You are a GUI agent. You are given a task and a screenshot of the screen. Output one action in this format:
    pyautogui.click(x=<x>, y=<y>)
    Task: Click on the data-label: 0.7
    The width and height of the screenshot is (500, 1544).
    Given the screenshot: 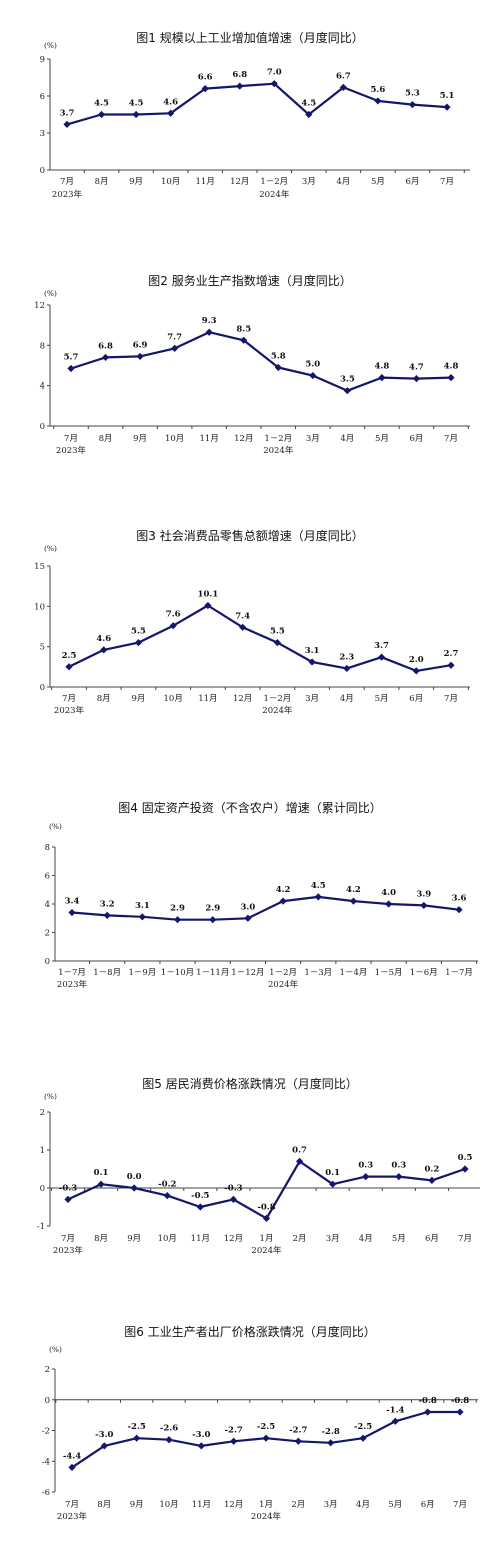 What is the action you would take?
    pyautogui.click(x=299, y=1150)
    